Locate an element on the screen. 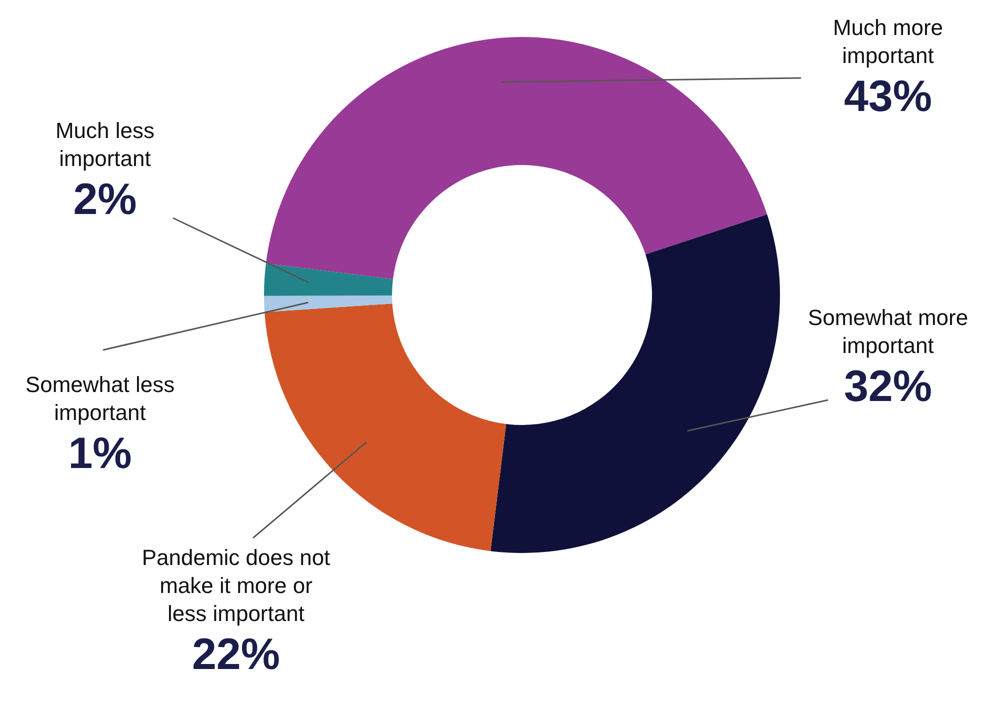 This screenshot has height=701, width=992. data-label: 22% is located at coordinates (236, 654).